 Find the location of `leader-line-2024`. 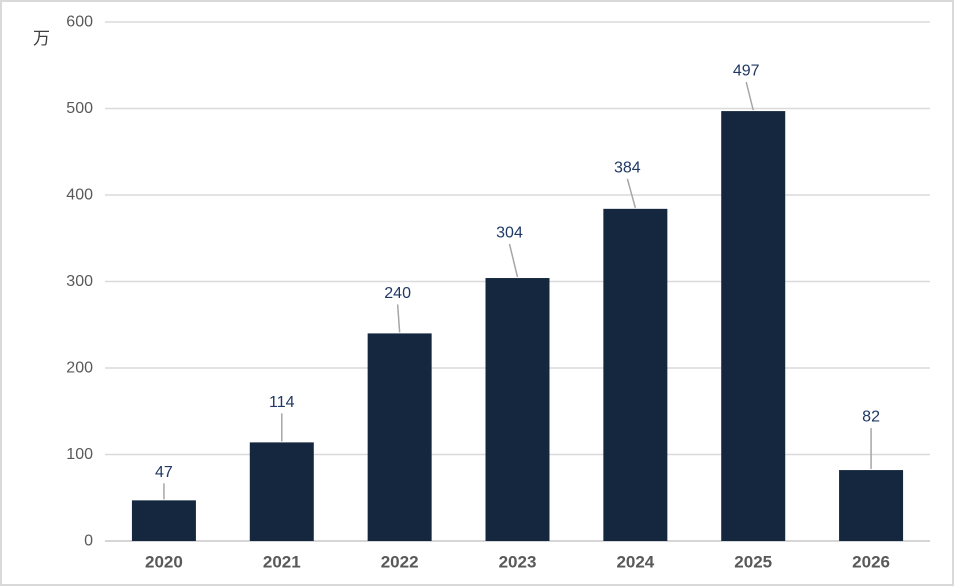

leader-line-2024 is located at coordinates (631, 193).